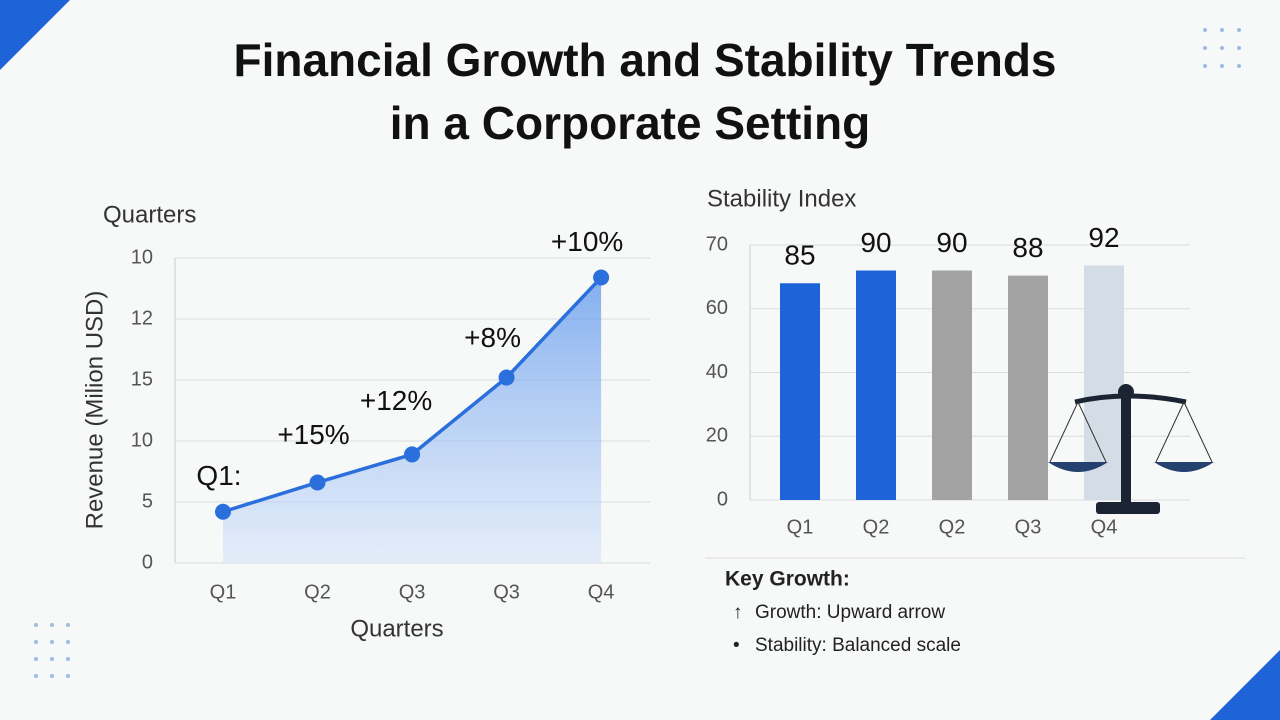  What do you see at coordinates (858, 645) in the screenshot?
I see `legend-item: Stability: Balanced scale` at bounding box center [858, 645].